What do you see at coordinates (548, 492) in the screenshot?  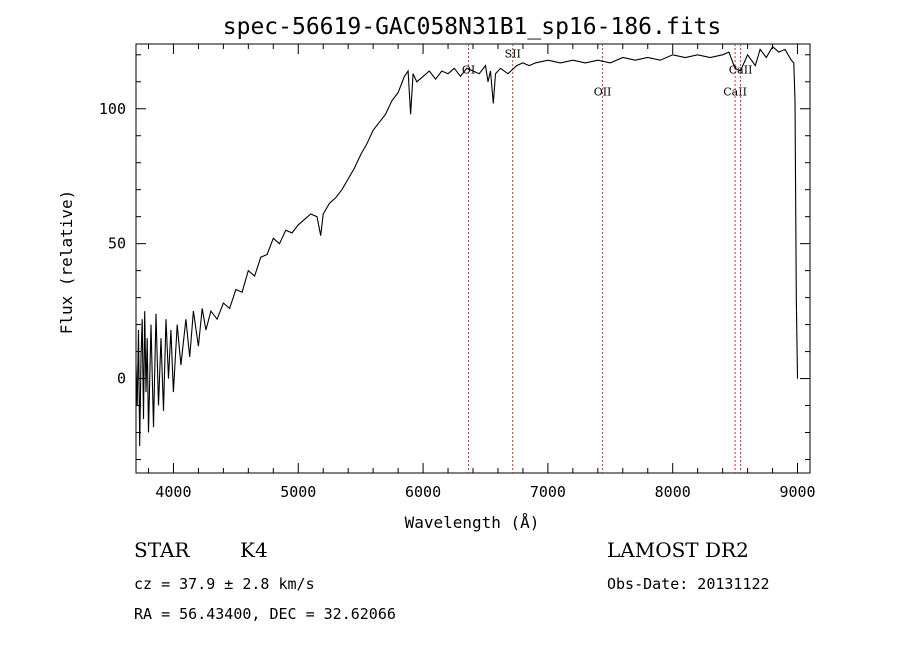 I see `x-tick-label: 7000` at bounding box center [548, 492].